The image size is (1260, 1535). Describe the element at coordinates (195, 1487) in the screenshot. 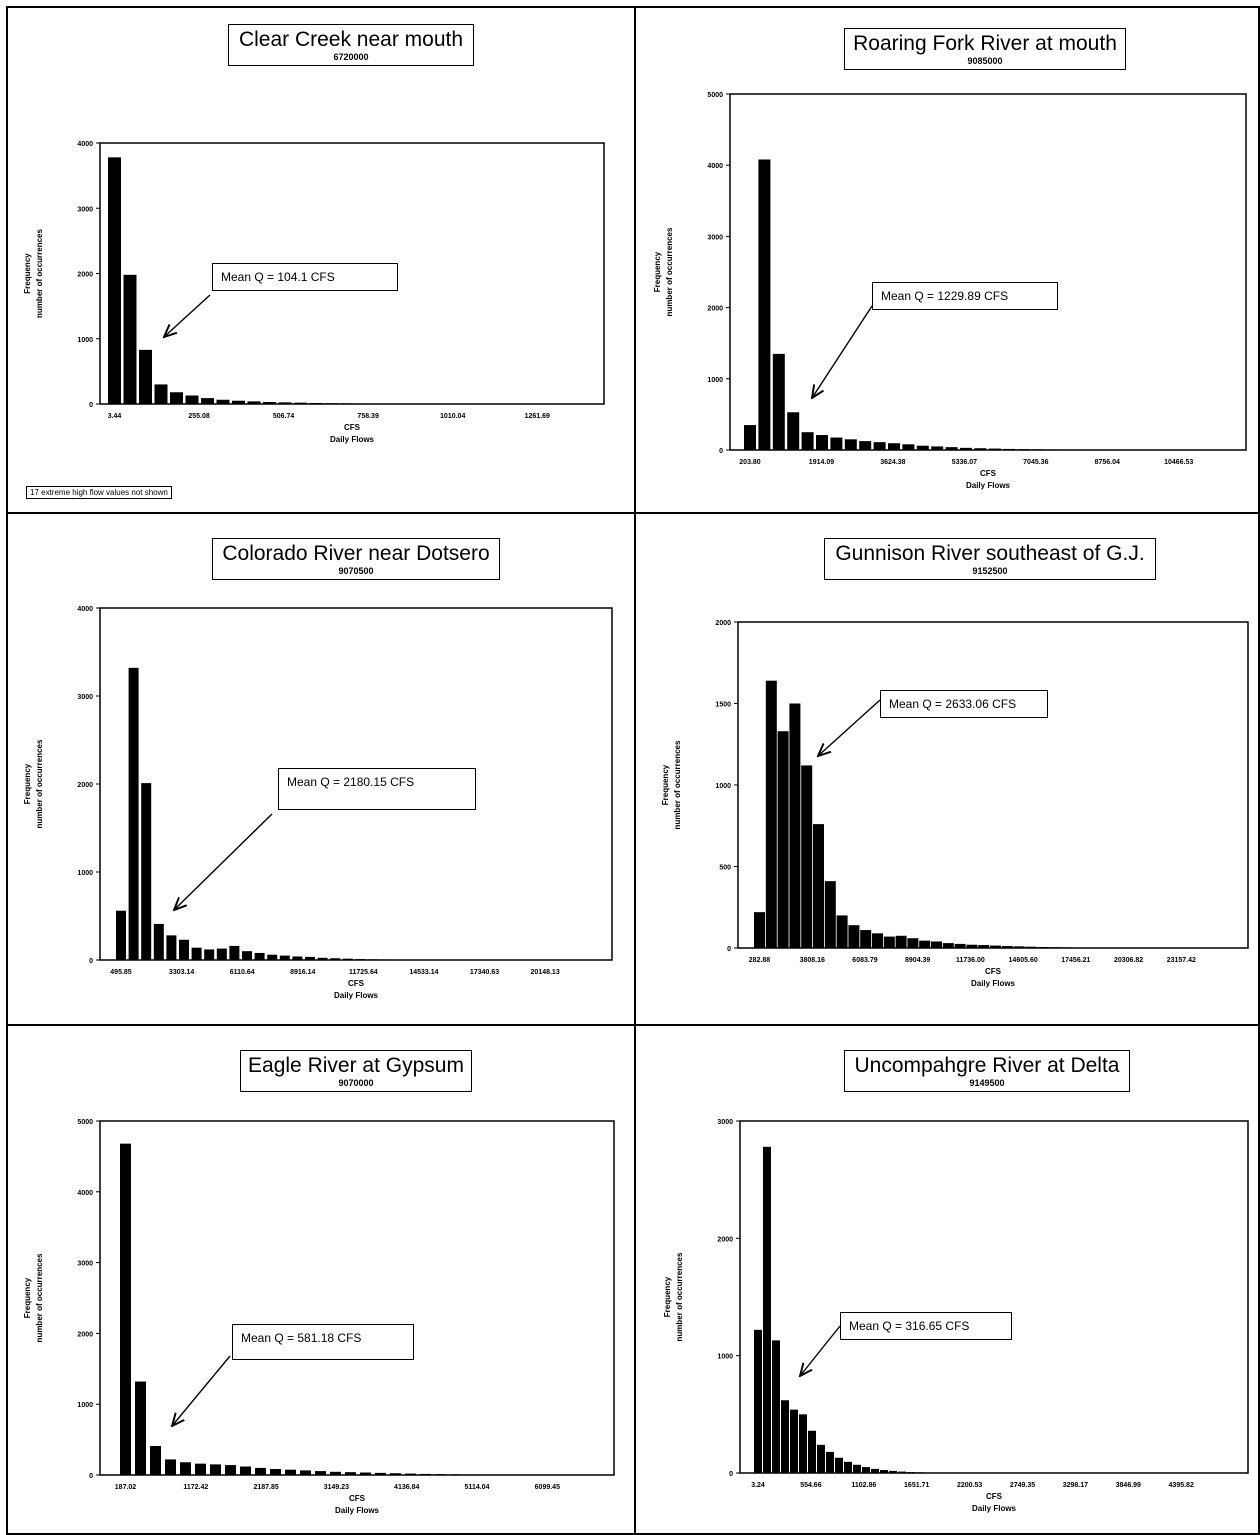

I see `x-tick-label: 1172.42` at that location.